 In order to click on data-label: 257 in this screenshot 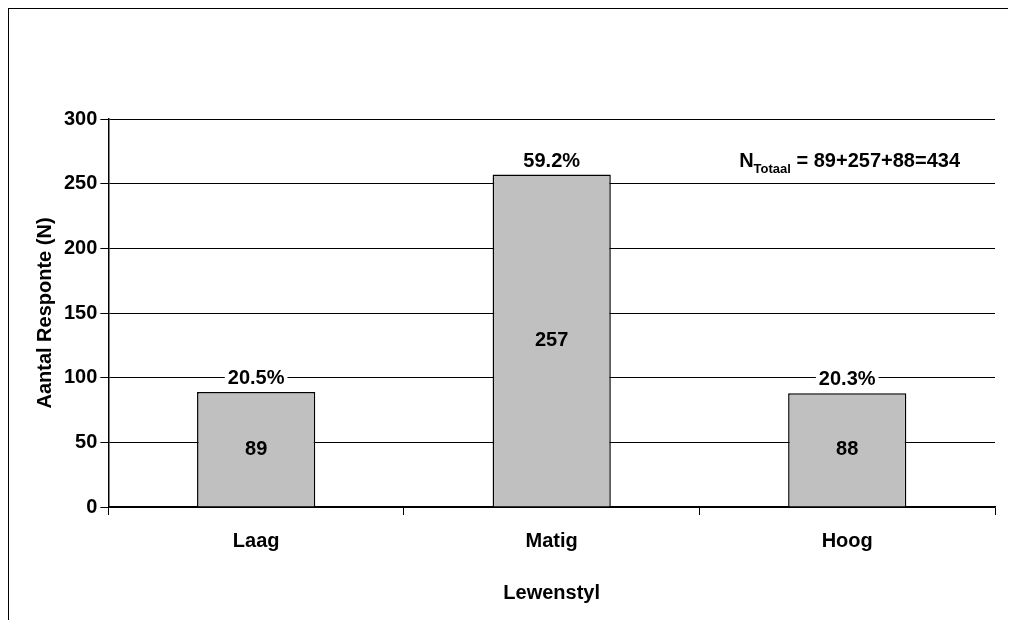, I will do `click(552, 339)`.